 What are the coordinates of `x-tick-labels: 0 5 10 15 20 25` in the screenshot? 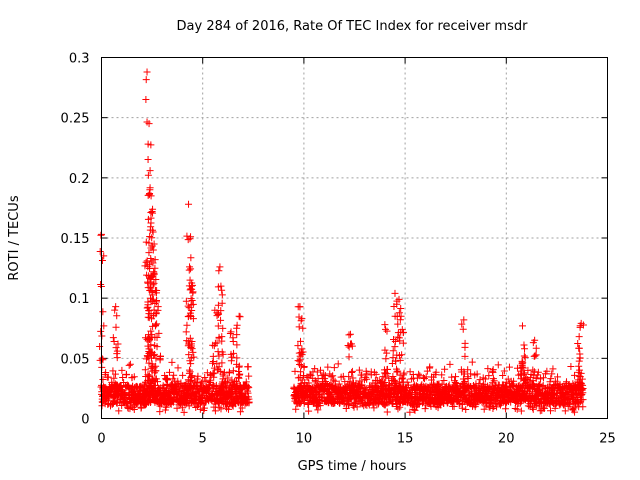 It's located at (356, 439).